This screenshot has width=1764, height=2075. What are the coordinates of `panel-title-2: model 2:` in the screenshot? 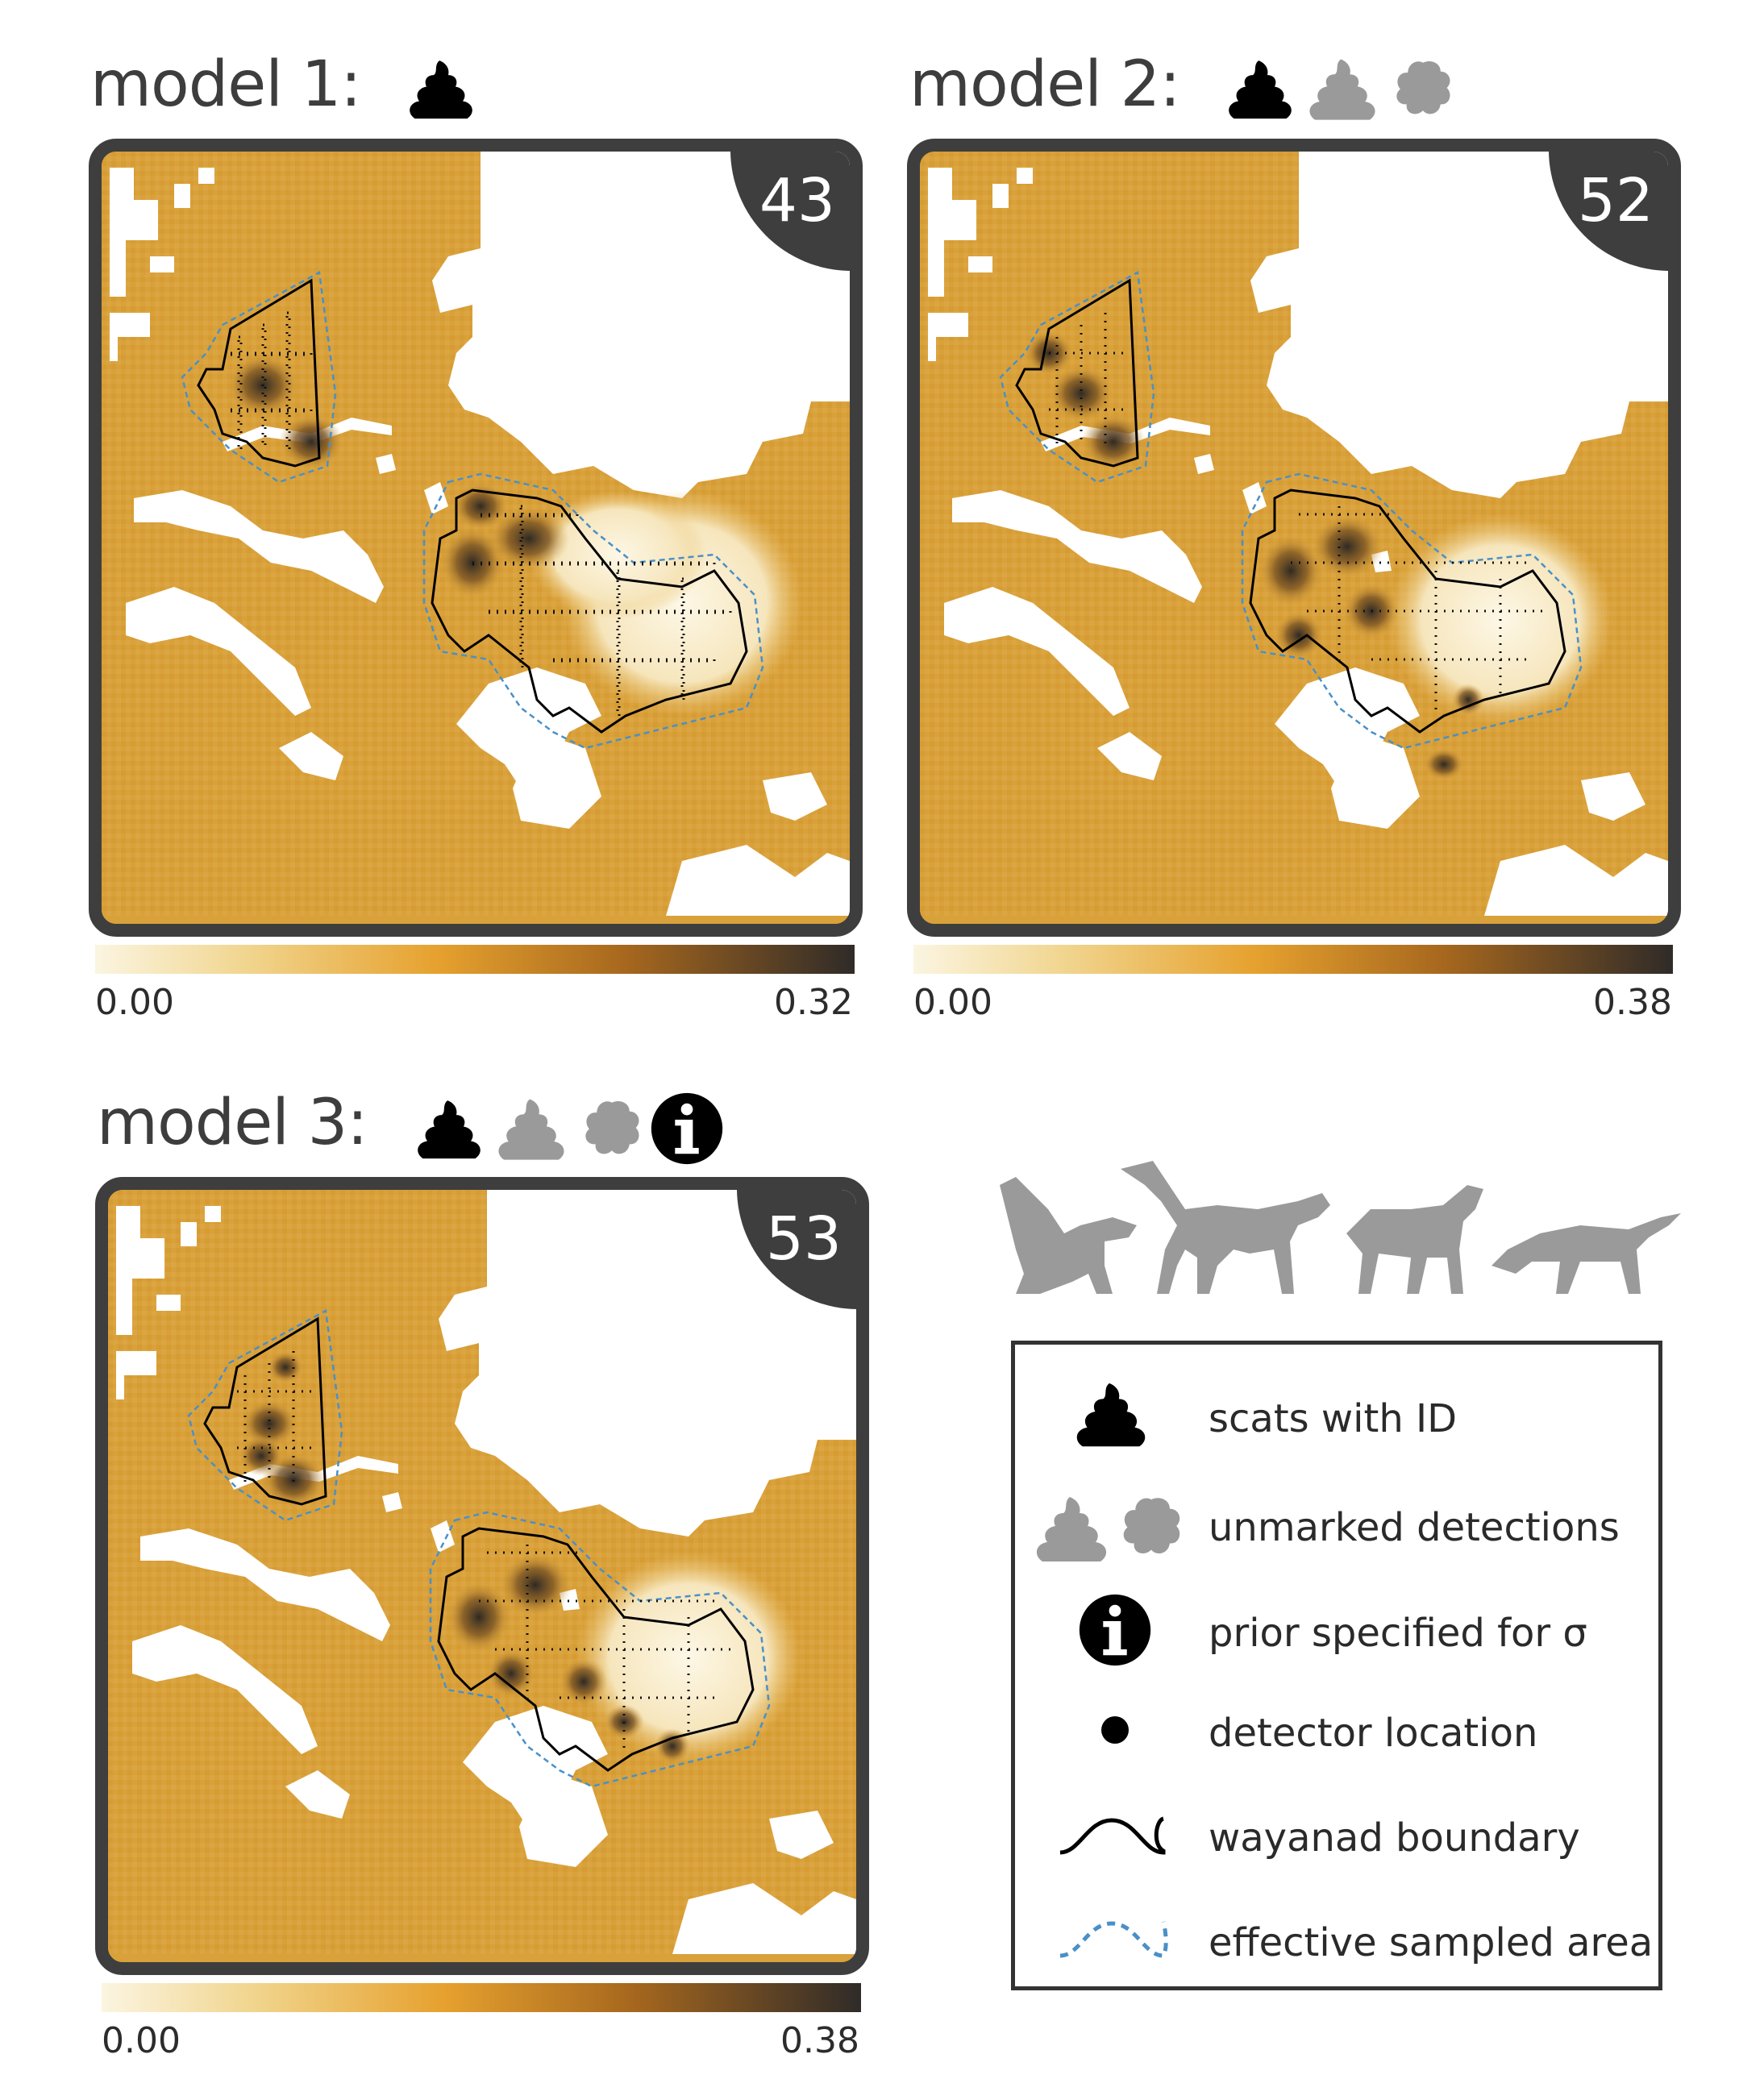 It's located at (1045, 84).